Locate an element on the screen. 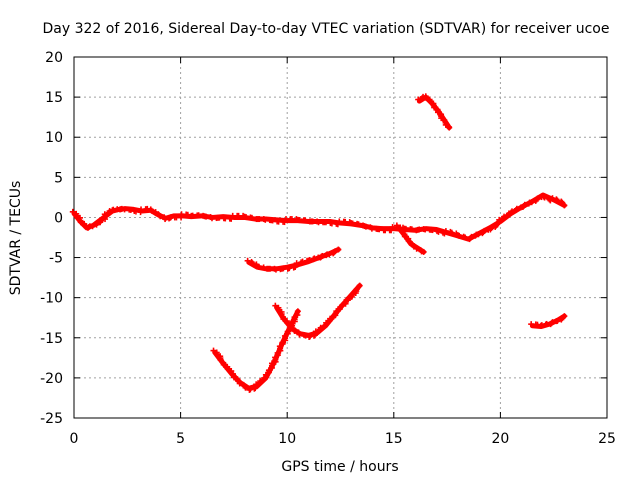 The width and height of the screenshot is (640, 480). series-mid-arc is located at coordinates (293, 259).